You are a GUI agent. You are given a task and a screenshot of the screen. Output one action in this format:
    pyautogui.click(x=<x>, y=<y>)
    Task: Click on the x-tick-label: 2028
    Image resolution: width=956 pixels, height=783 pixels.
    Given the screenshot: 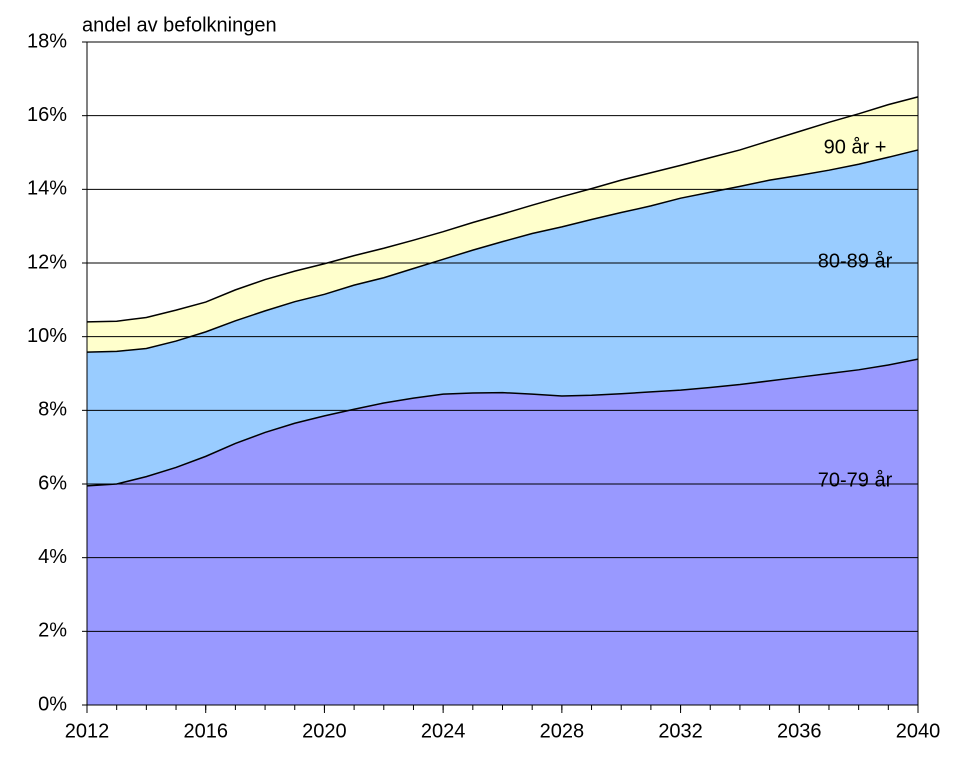 What is the action you would take?
    pyautogui.click(x=562, y=731)
    